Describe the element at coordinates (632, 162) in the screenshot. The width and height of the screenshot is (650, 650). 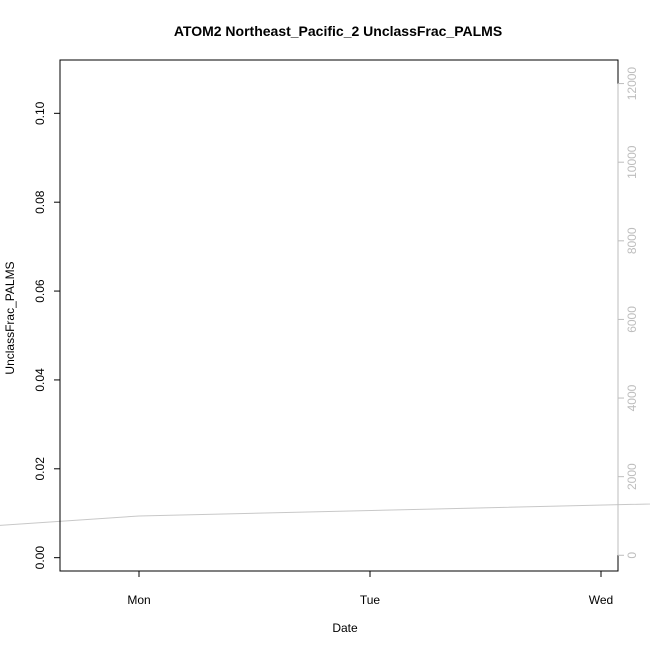
I see `right-axis-tick-label: 10000` at that location.